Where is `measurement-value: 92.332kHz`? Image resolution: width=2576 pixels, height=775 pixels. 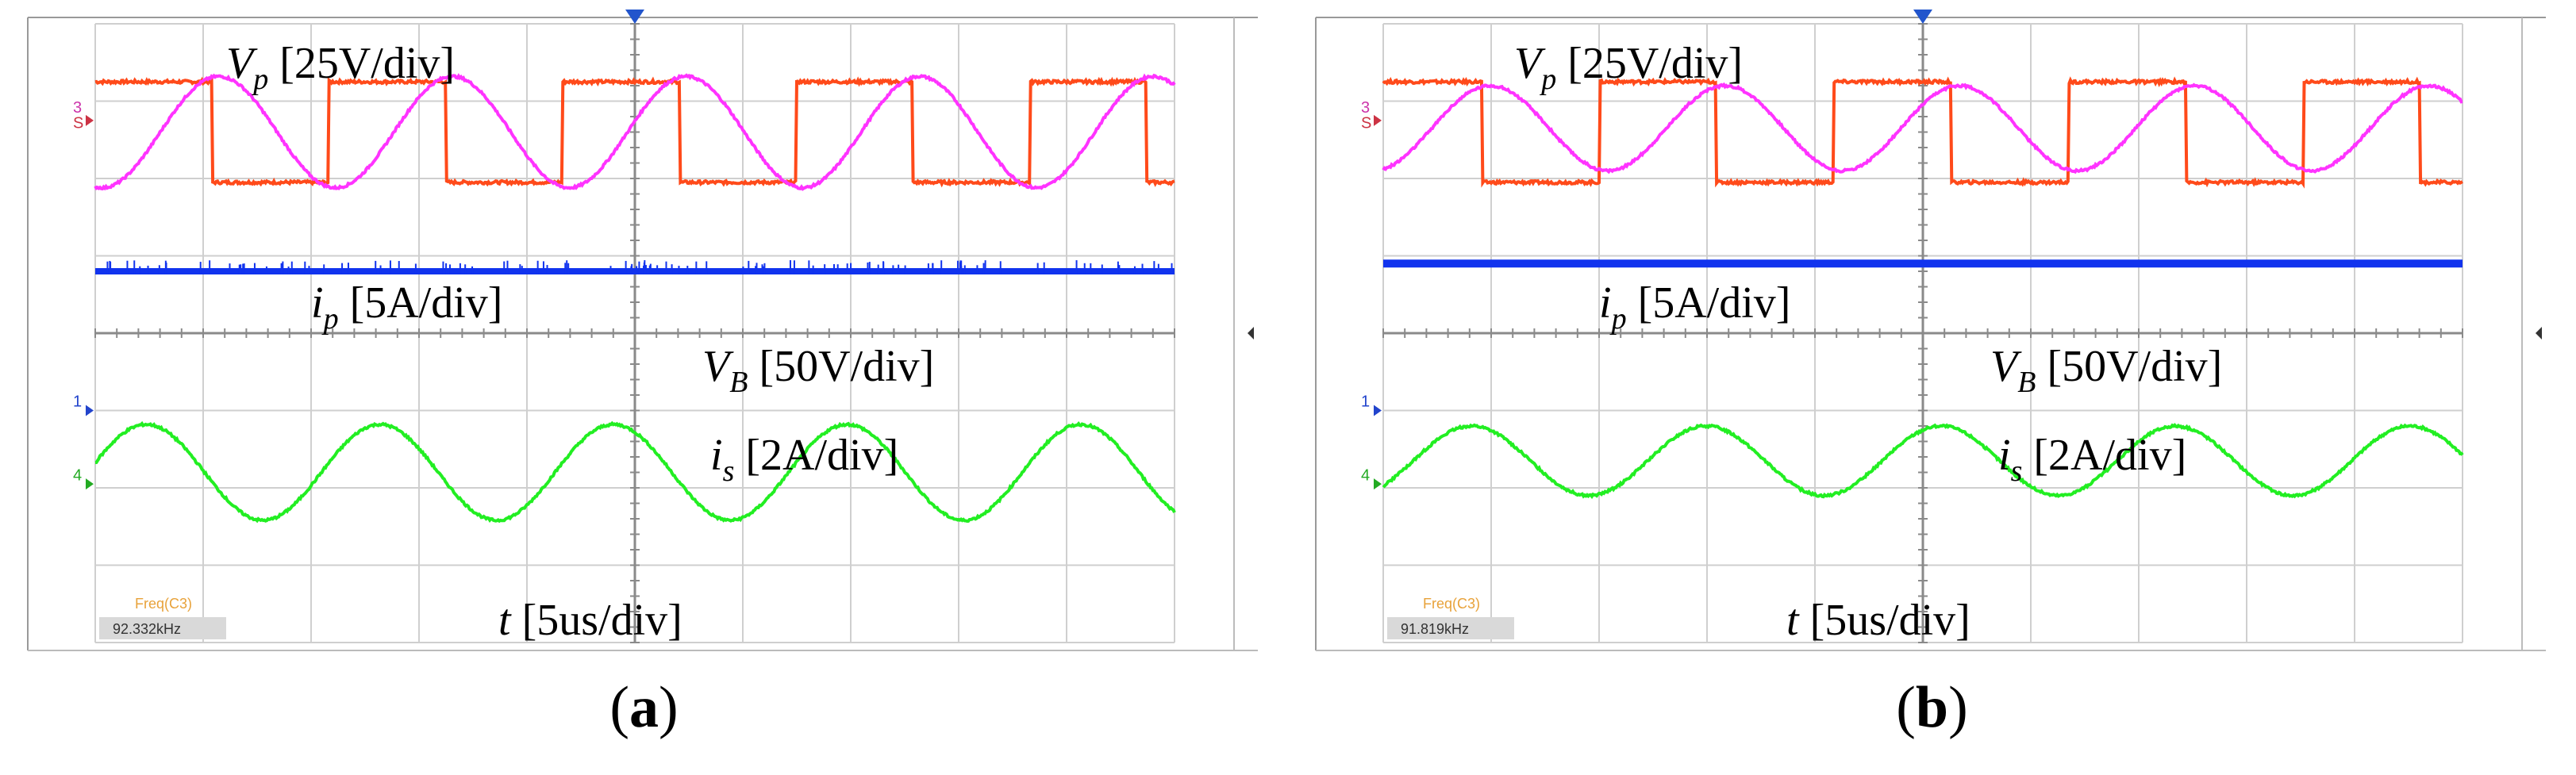 measurement-value: 92.332kHz is located at coordinates (147, 629).